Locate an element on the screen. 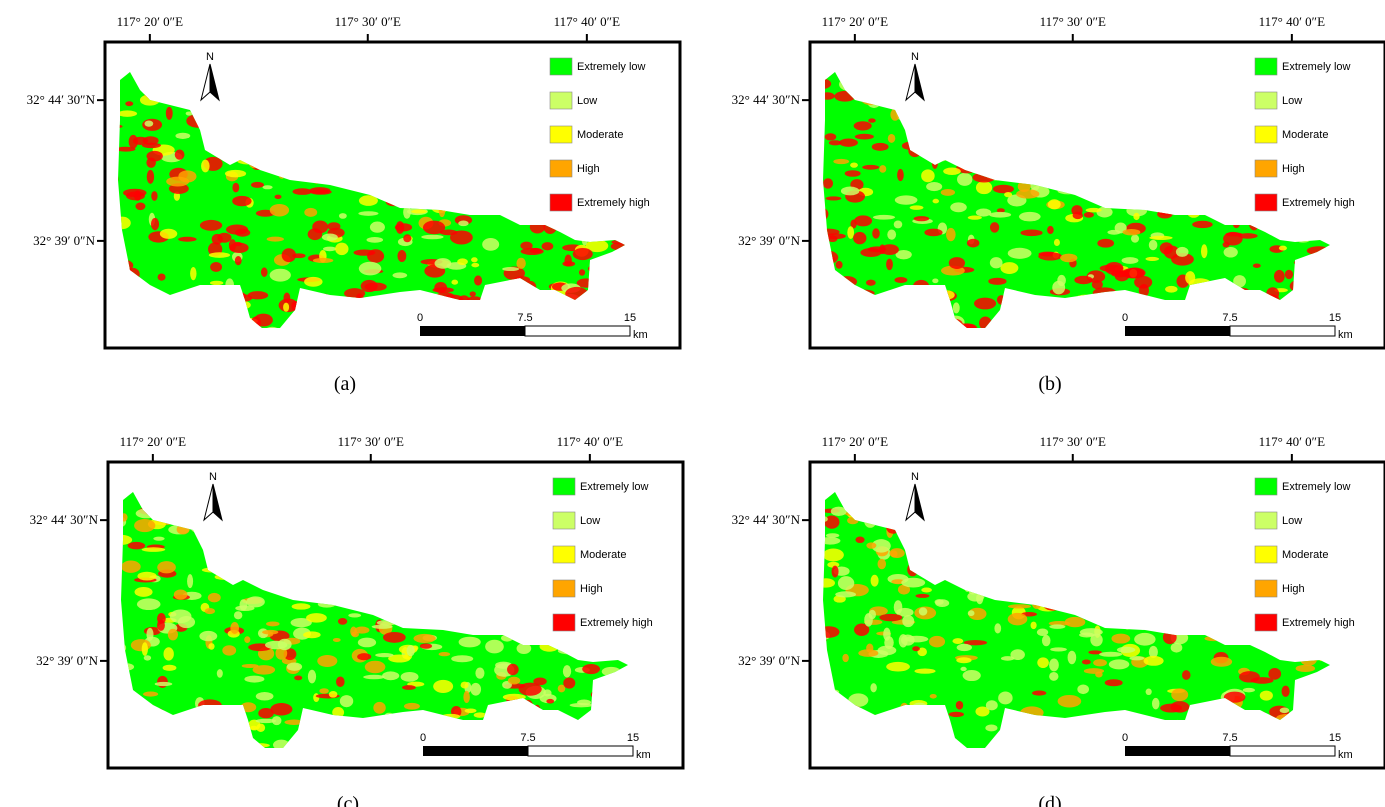 The image size is (1385, 807). legend-label: High is located at coordinates (588, 169).